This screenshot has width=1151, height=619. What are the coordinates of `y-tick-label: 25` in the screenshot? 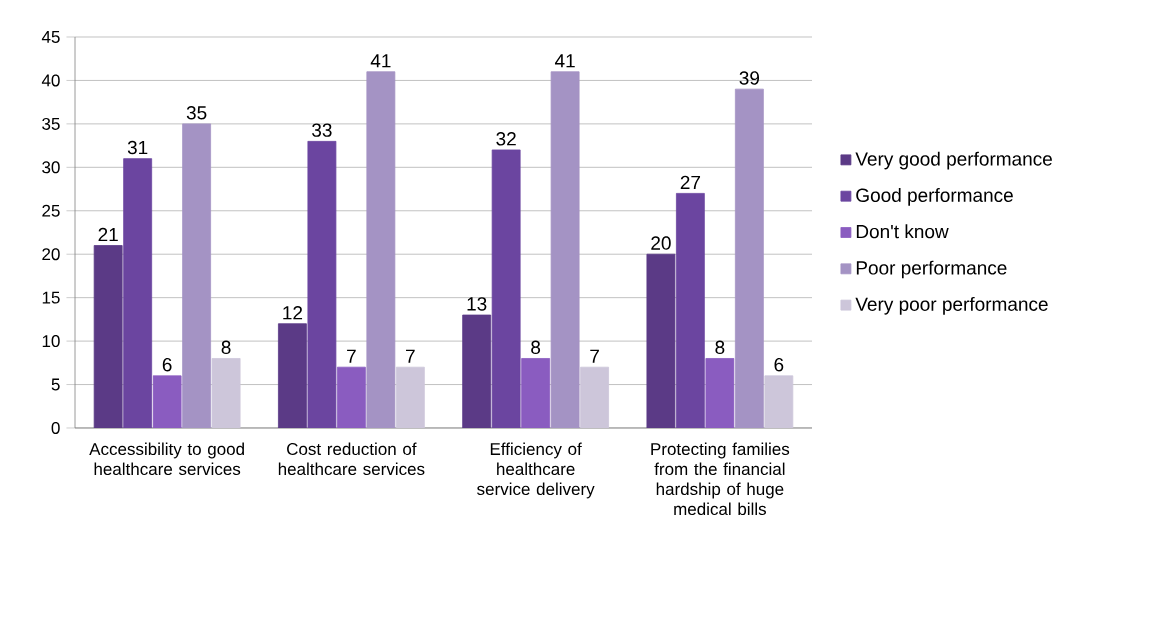 It's located at (51, 210).